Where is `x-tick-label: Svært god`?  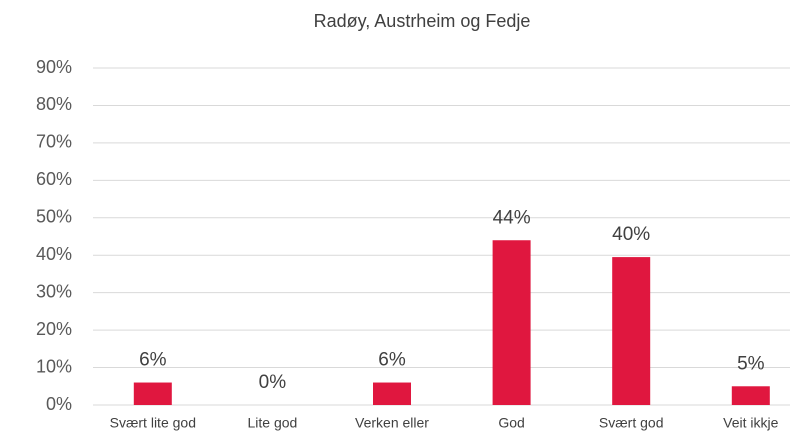 x-tick-label: Svært god is located at coordinates (631, 423).